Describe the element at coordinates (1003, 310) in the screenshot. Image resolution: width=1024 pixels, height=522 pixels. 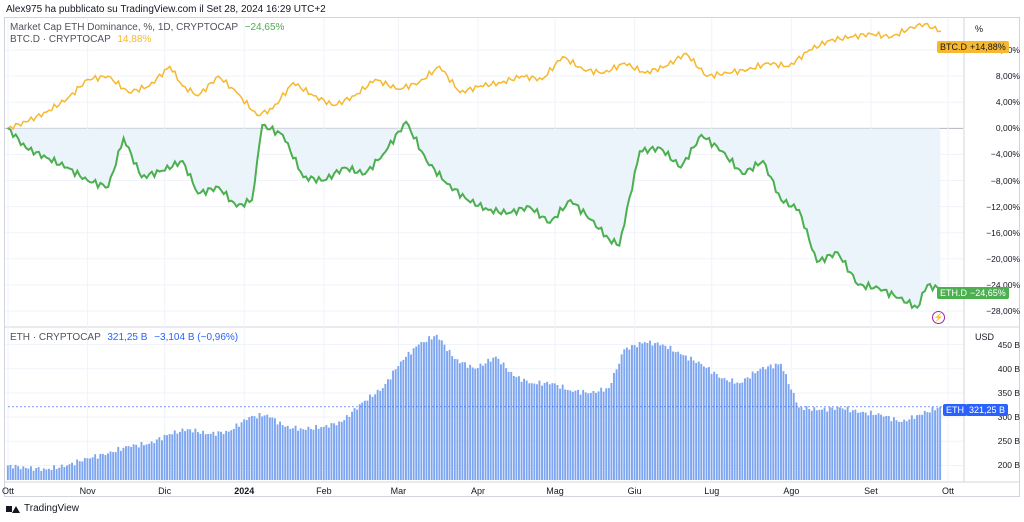
I see `top-y-tick-label: −28,00%` at that location.